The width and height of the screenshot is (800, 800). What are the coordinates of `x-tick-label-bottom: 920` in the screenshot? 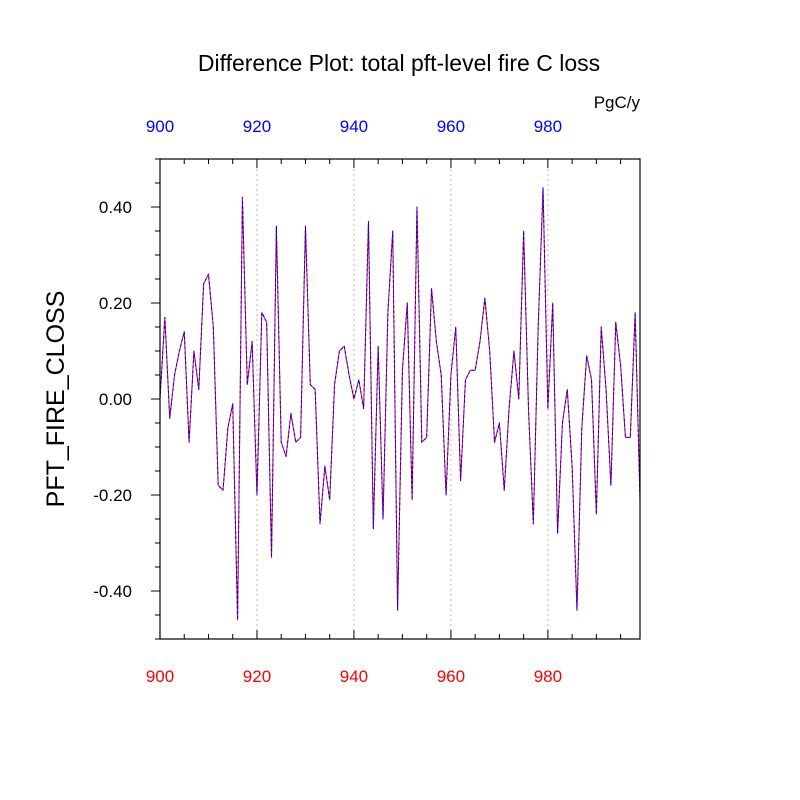 It's located at (257, 676).